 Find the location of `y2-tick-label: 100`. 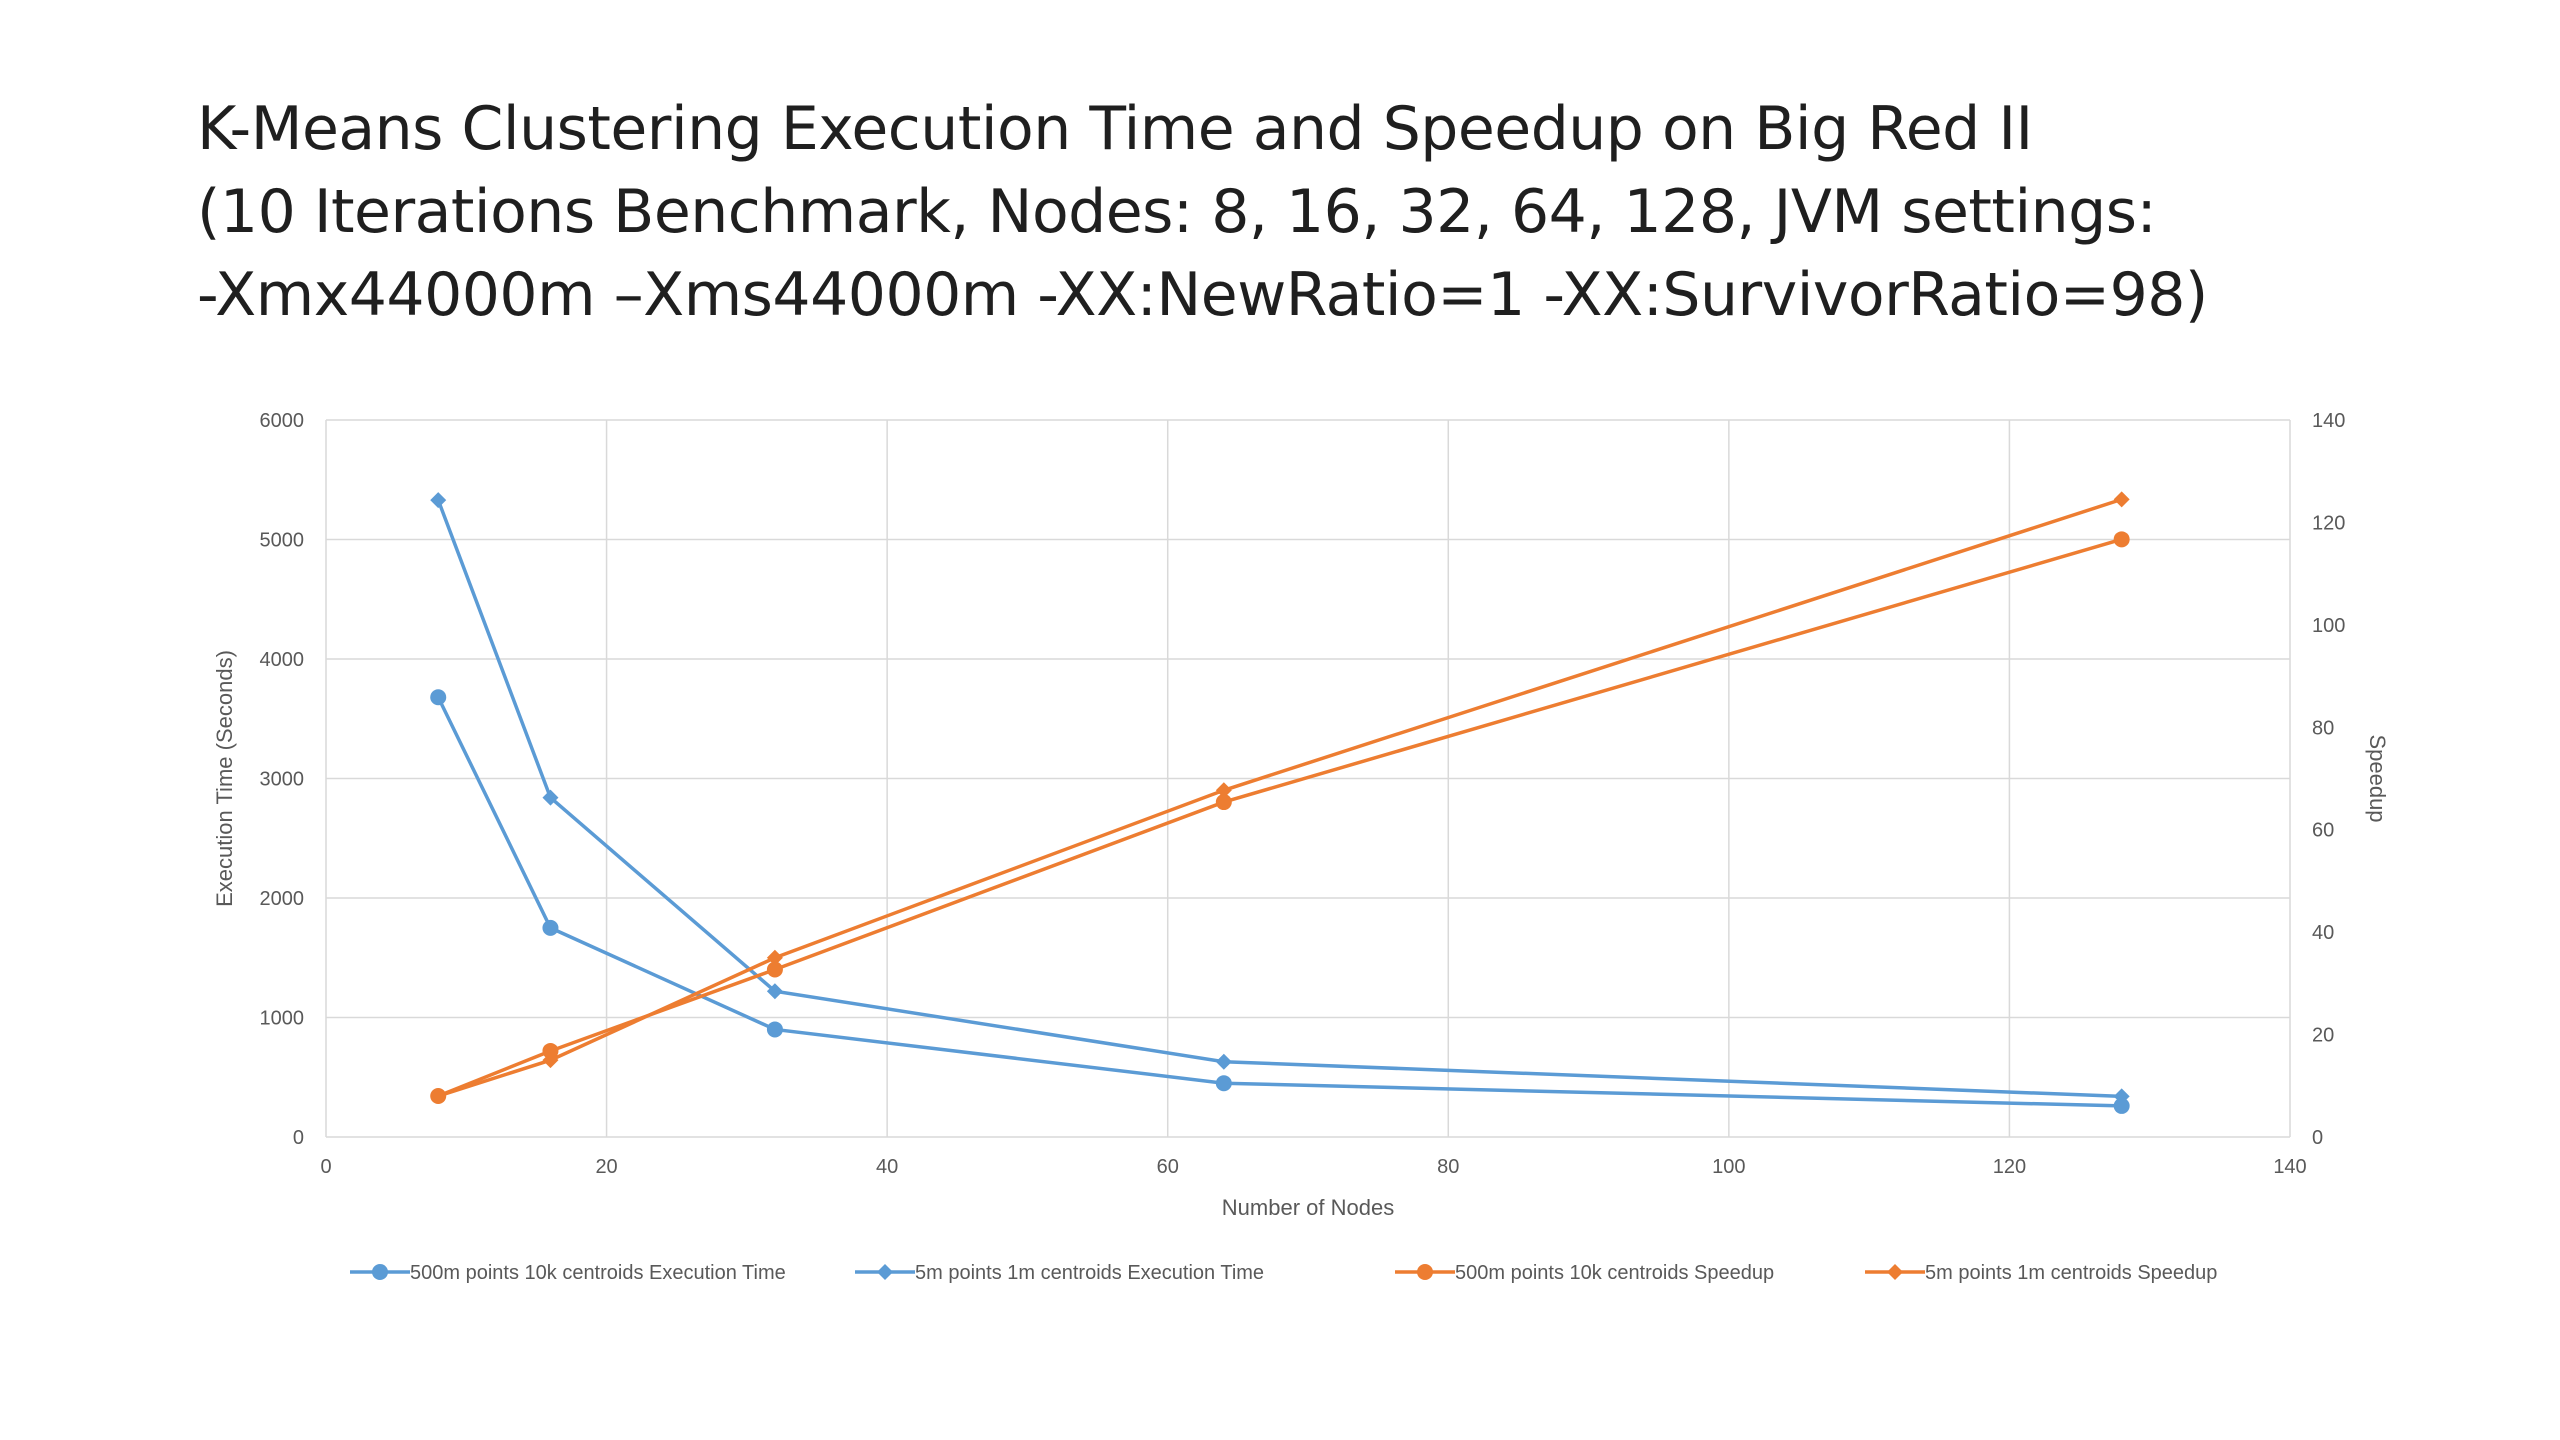

y2-tick-label: 100 is located at coordinates (2328, 626).